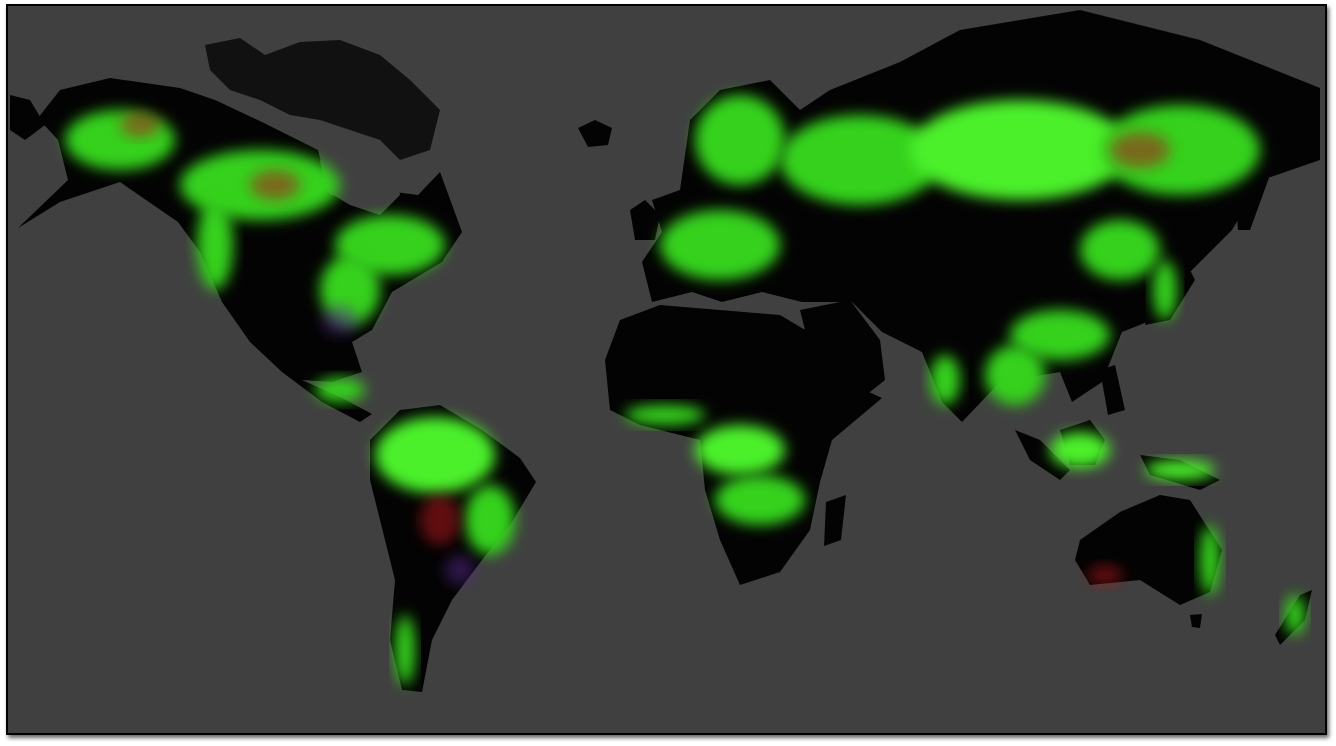 The image size is (1336, 746). Describe the element at coordinates (860, 160) in the screenshot. I see `forest-russia-west` at that location.